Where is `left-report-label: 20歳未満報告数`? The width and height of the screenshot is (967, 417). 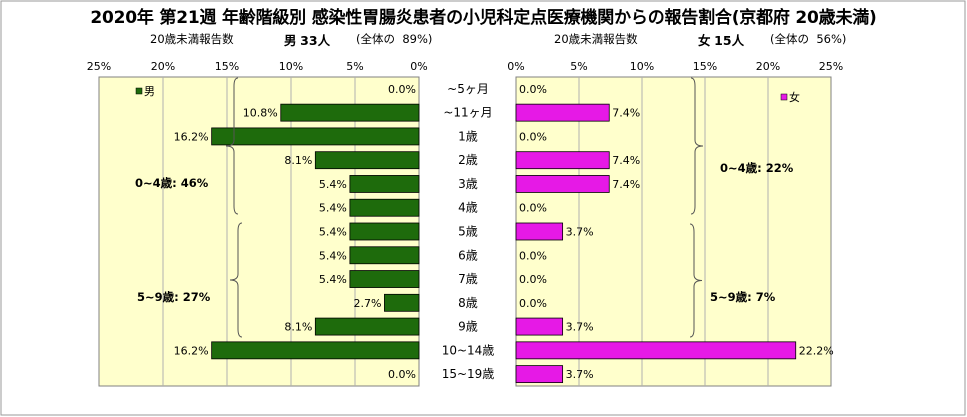 left-report-label: 20歳未満報告数 is located at coordinates (192, 39).